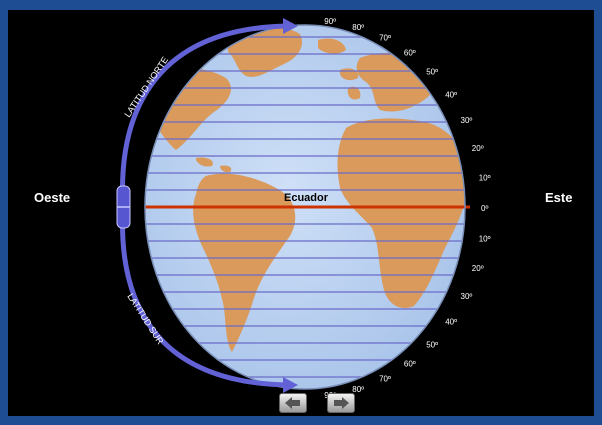 This screenshot has height=425, width=602. I want to click on north-latitude-label: LATITUD NORTE, so click(146, 87).